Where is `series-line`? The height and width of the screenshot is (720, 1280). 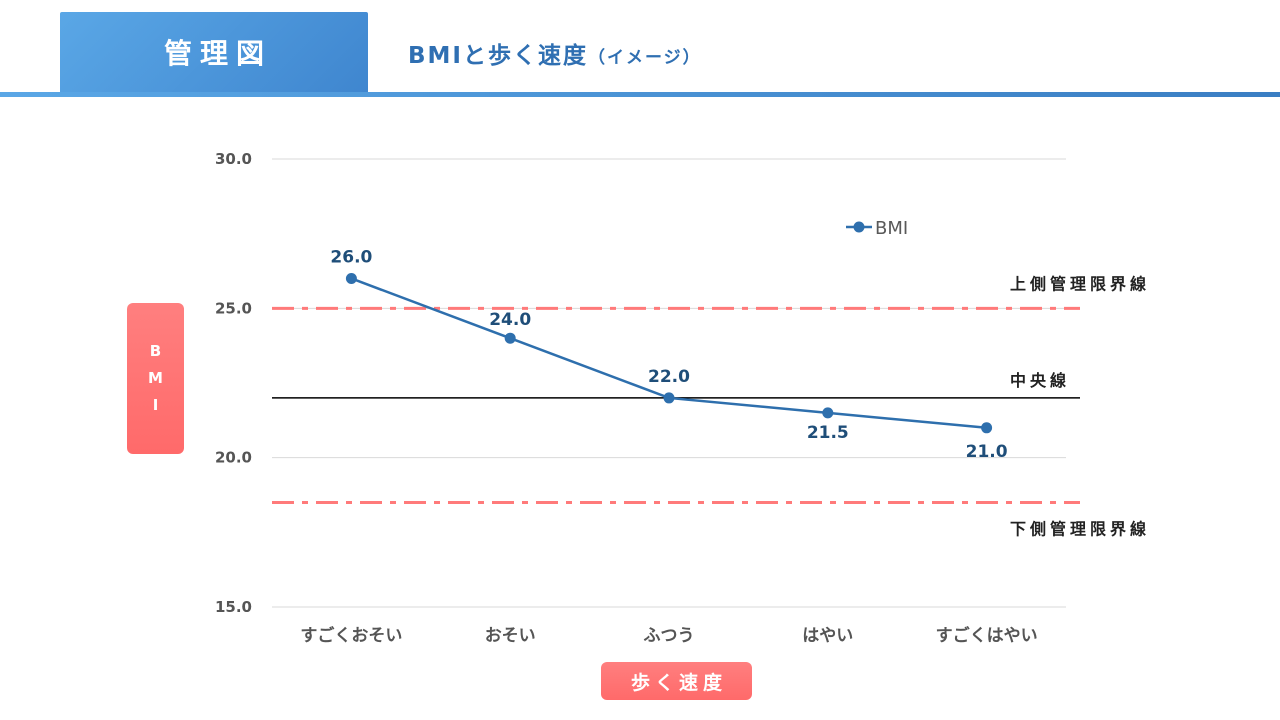
series-line is located at coordinates (668, 353).